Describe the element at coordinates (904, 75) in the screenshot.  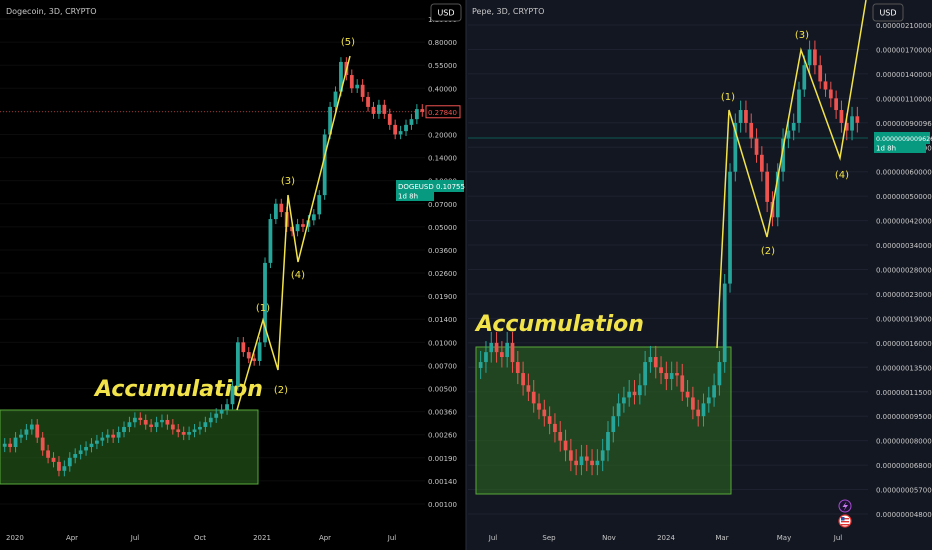
I see `y-tick-label: 0.0000014000000` at that location.